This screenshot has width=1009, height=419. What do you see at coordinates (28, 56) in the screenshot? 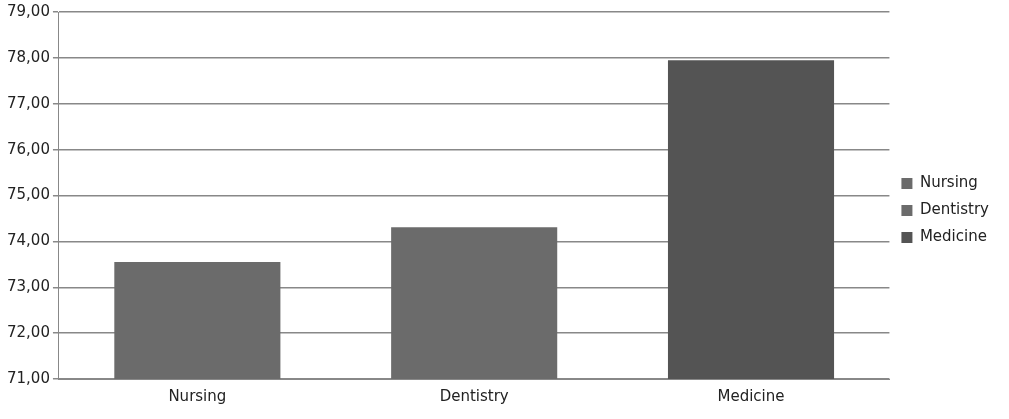
I see `y-tick-label: 78,00` at bounding box center [28, 56].